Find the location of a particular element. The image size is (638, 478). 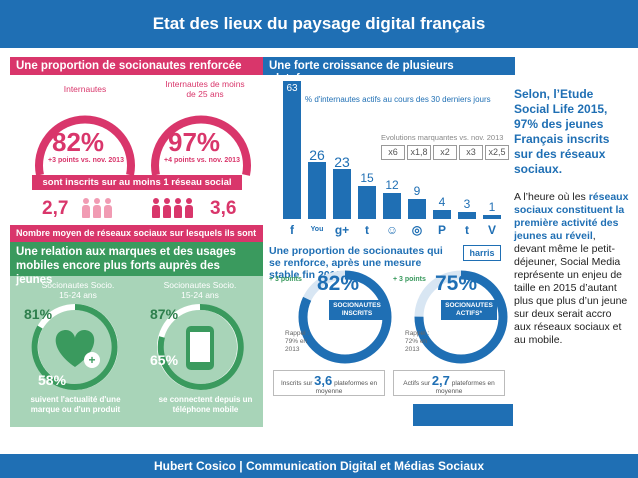

right-label: Socionautes Socio. 15-24 ans is located at coordinates (200, 290).